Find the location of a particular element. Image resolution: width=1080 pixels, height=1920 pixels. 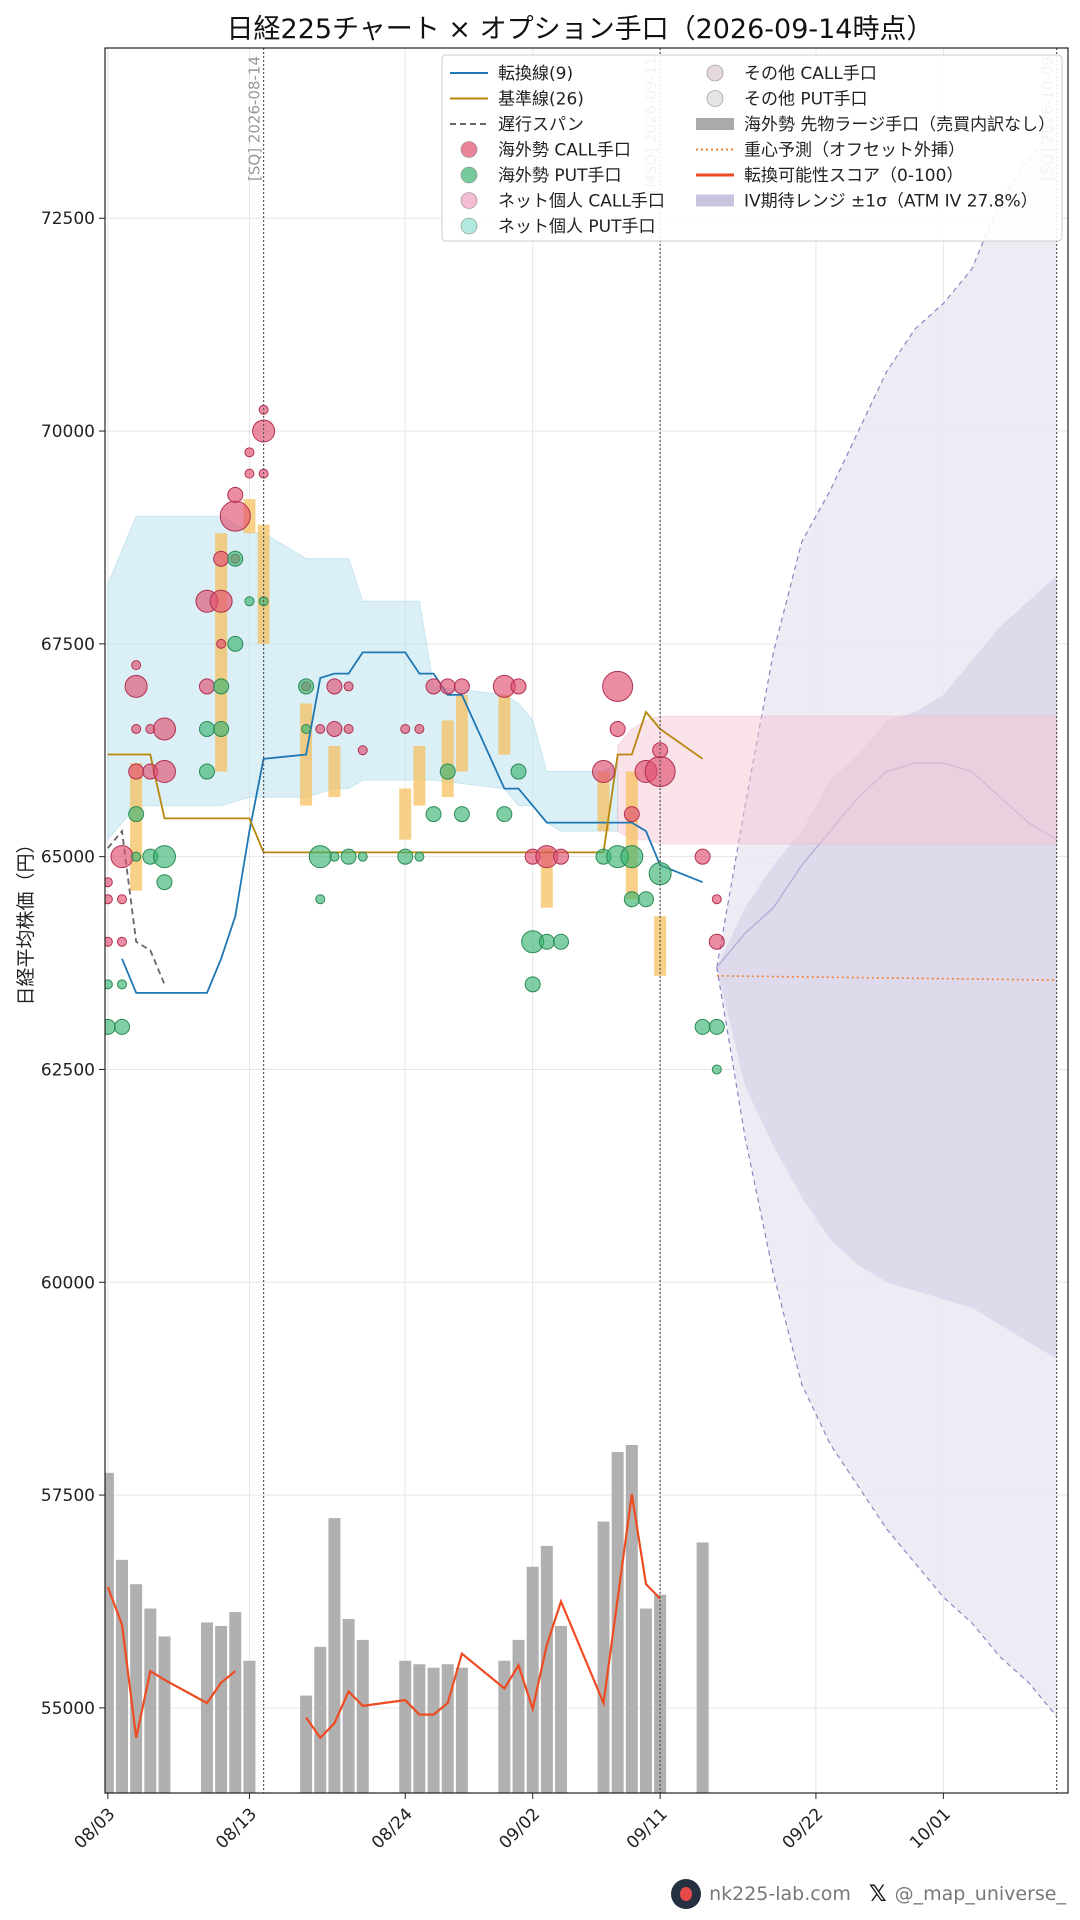

x-axis: 08/03 08/13 08/24 09/02 09/11 09/22 10/01 is located at coordinates (513, 1823).